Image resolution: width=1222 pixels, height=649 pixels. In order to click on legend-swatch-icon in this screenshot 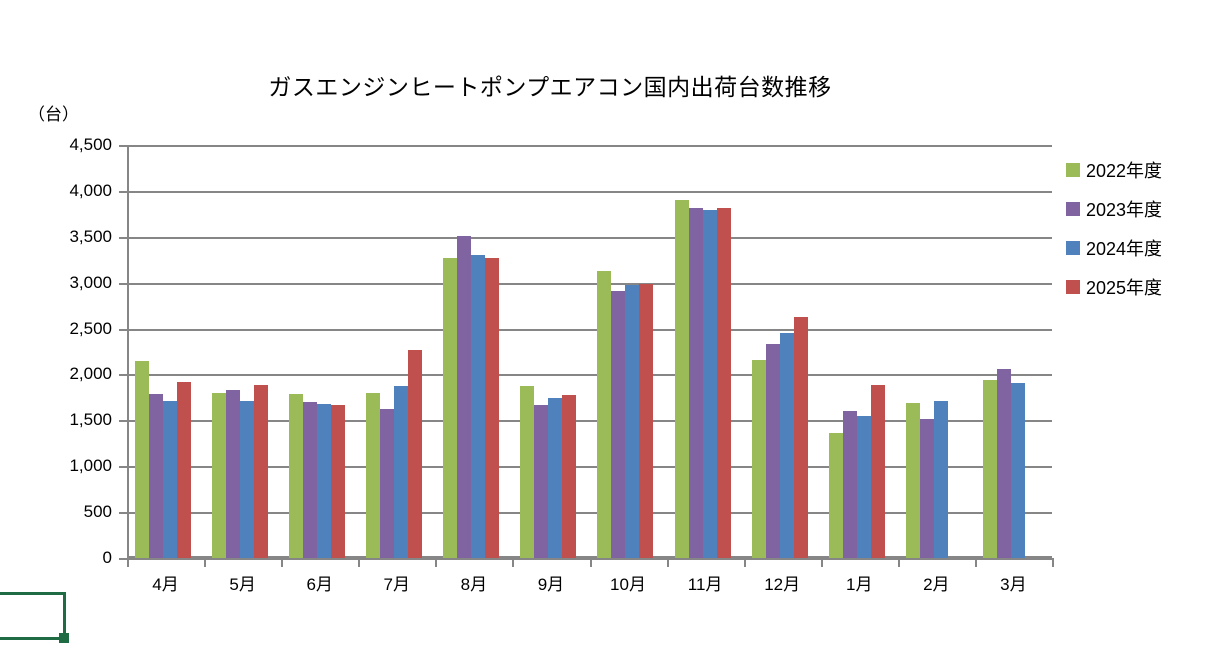, I will do `click(1073, 247)`.